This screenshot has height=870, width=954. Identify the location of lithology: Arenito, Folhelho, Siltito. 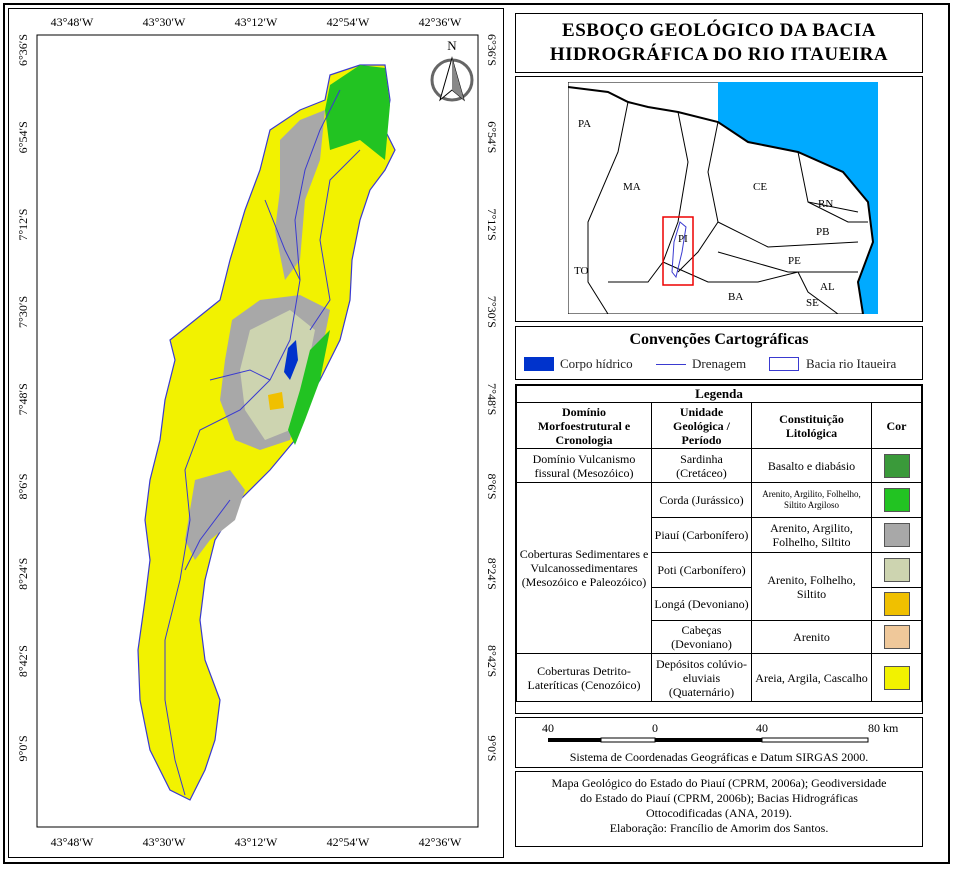
(811, 586).